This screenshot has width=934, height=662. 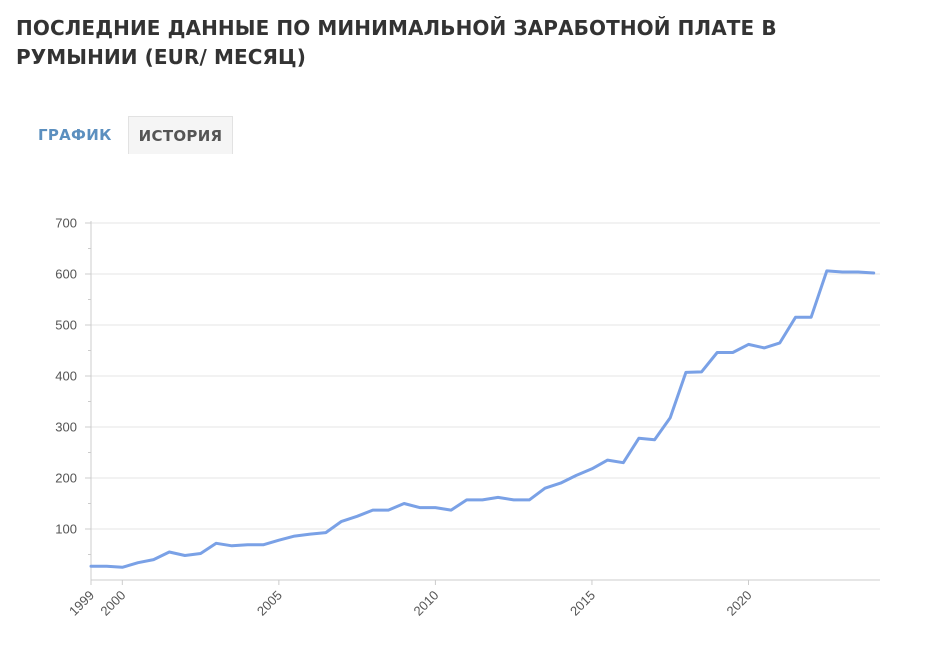 What do you see at coordinates (180, 135) in the screenshot?
I see `tab-history: ИСТОРИЯ` at bounding box center [180, 135].